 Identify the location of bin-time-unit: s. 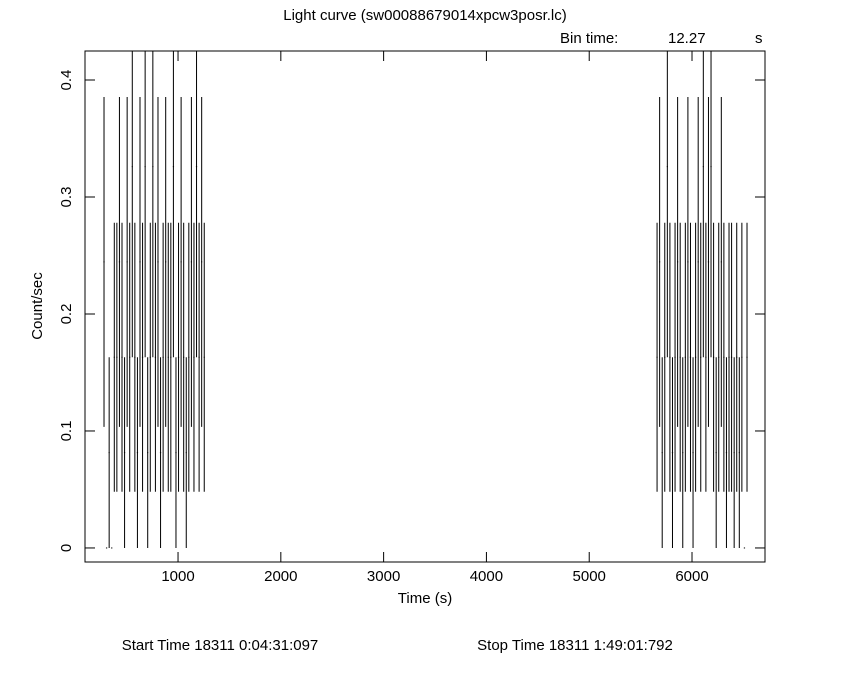
(759, 38).